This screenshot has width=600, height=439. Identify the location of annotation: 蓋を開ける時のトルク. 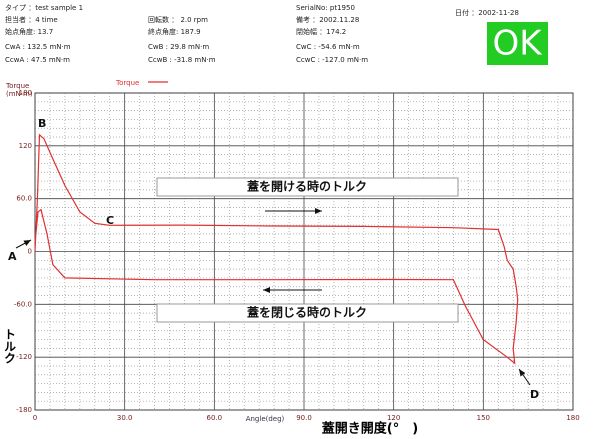
(307, 186).